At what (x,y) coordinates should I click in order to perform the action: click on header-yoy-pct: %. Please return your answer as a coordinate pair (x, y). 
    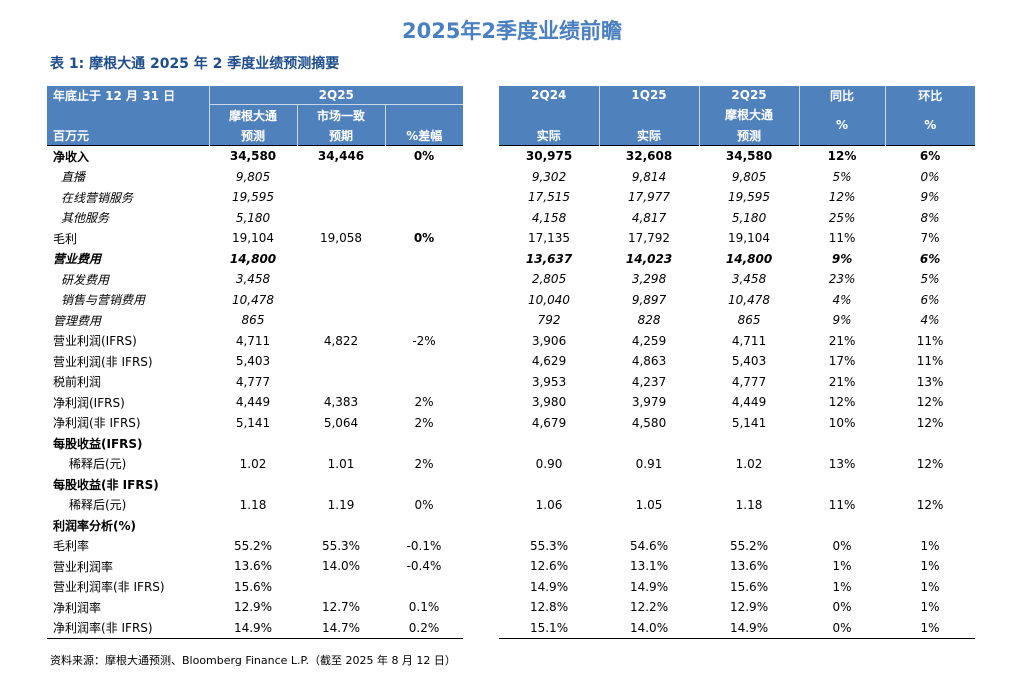
    Looking at the image, I should click on (842, 125).